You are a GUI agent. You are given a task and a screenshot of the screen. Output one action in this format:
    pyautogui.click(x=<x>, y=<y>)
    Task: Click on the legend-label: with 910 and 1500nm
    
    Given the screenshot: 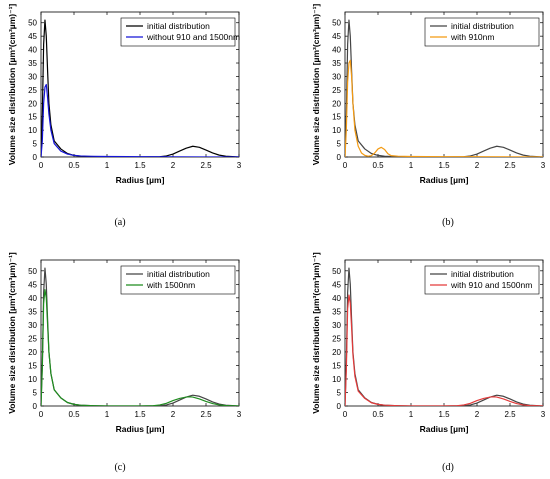 What is the action you would take?
    pyautogui.click(x=491, y=285)
    